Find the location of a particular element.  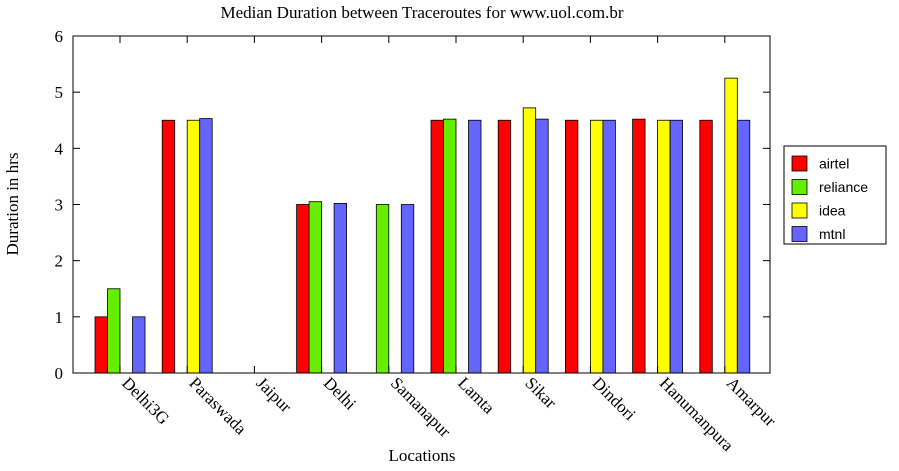

bar-idea-amarpur is located at coordinates (731, 225).